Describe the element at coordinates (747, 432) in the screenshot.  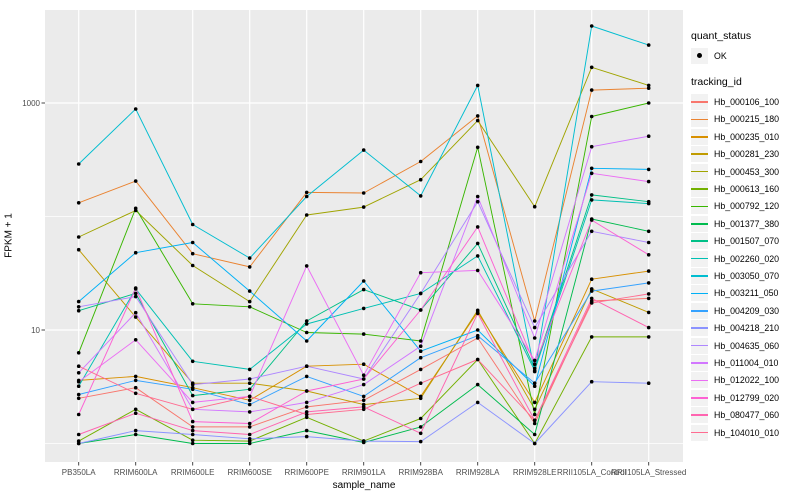
I see `legend-entry-label: Hb_104010_010` at that location.